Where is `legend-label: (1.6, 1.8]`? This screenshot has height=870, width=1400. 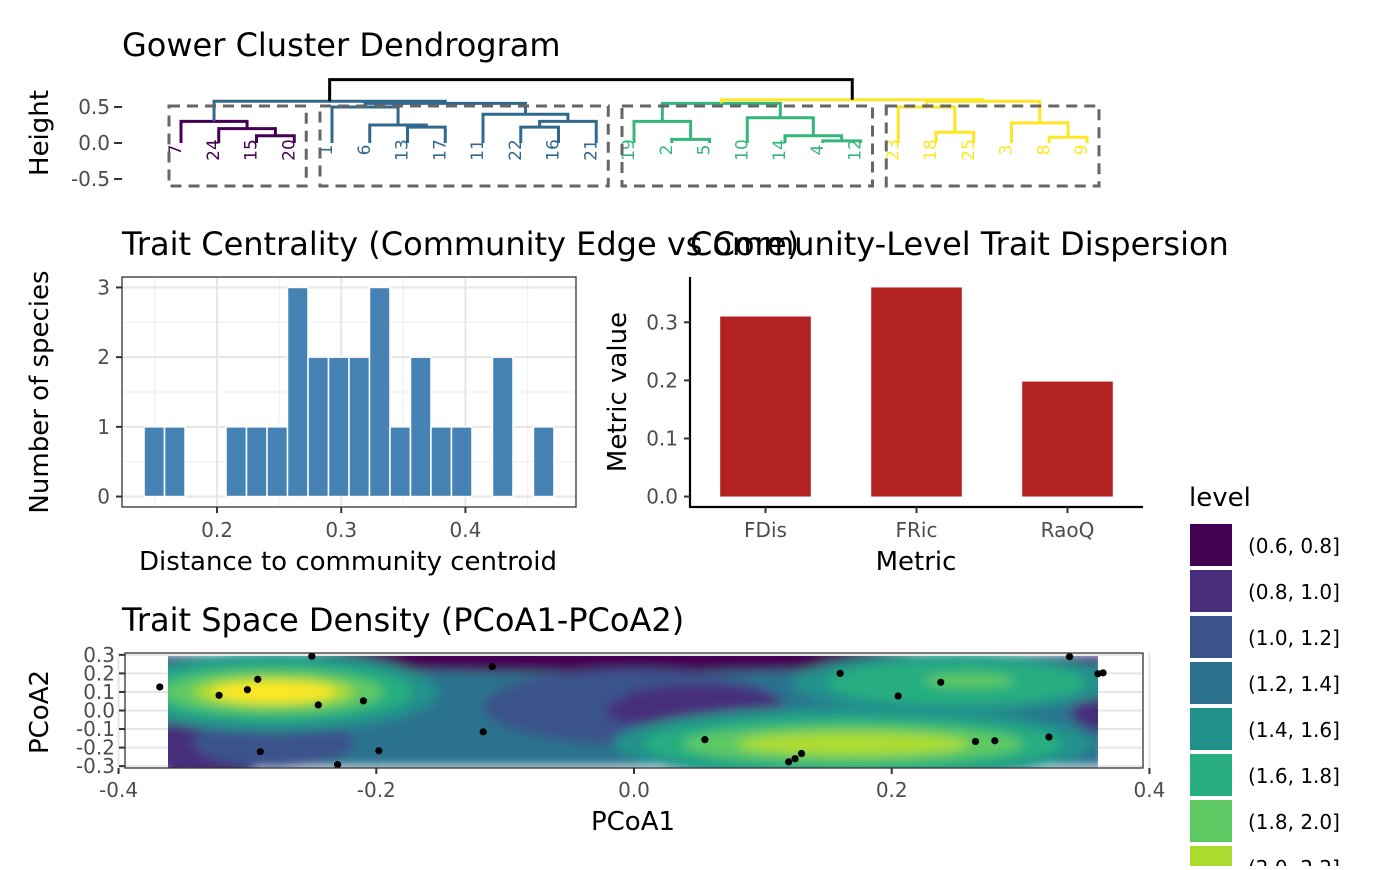 legend-label: (1.6, 1.8] is located at coordinates (1294, 776).